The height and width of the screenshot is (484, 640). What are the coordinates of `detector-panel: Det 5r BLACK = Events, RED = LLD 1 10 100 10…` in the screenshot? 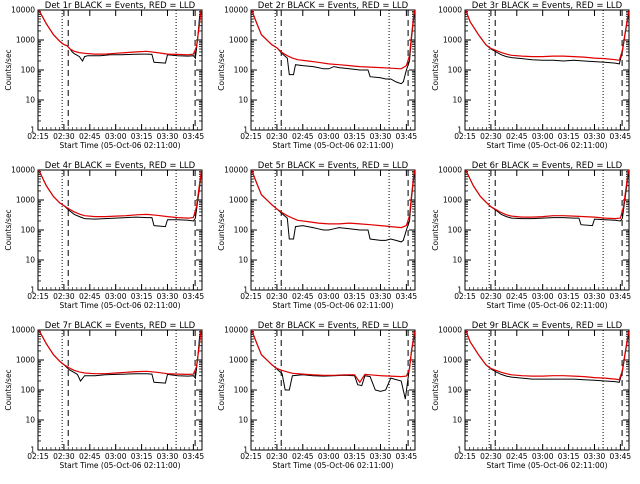 It's located at (317, 235).